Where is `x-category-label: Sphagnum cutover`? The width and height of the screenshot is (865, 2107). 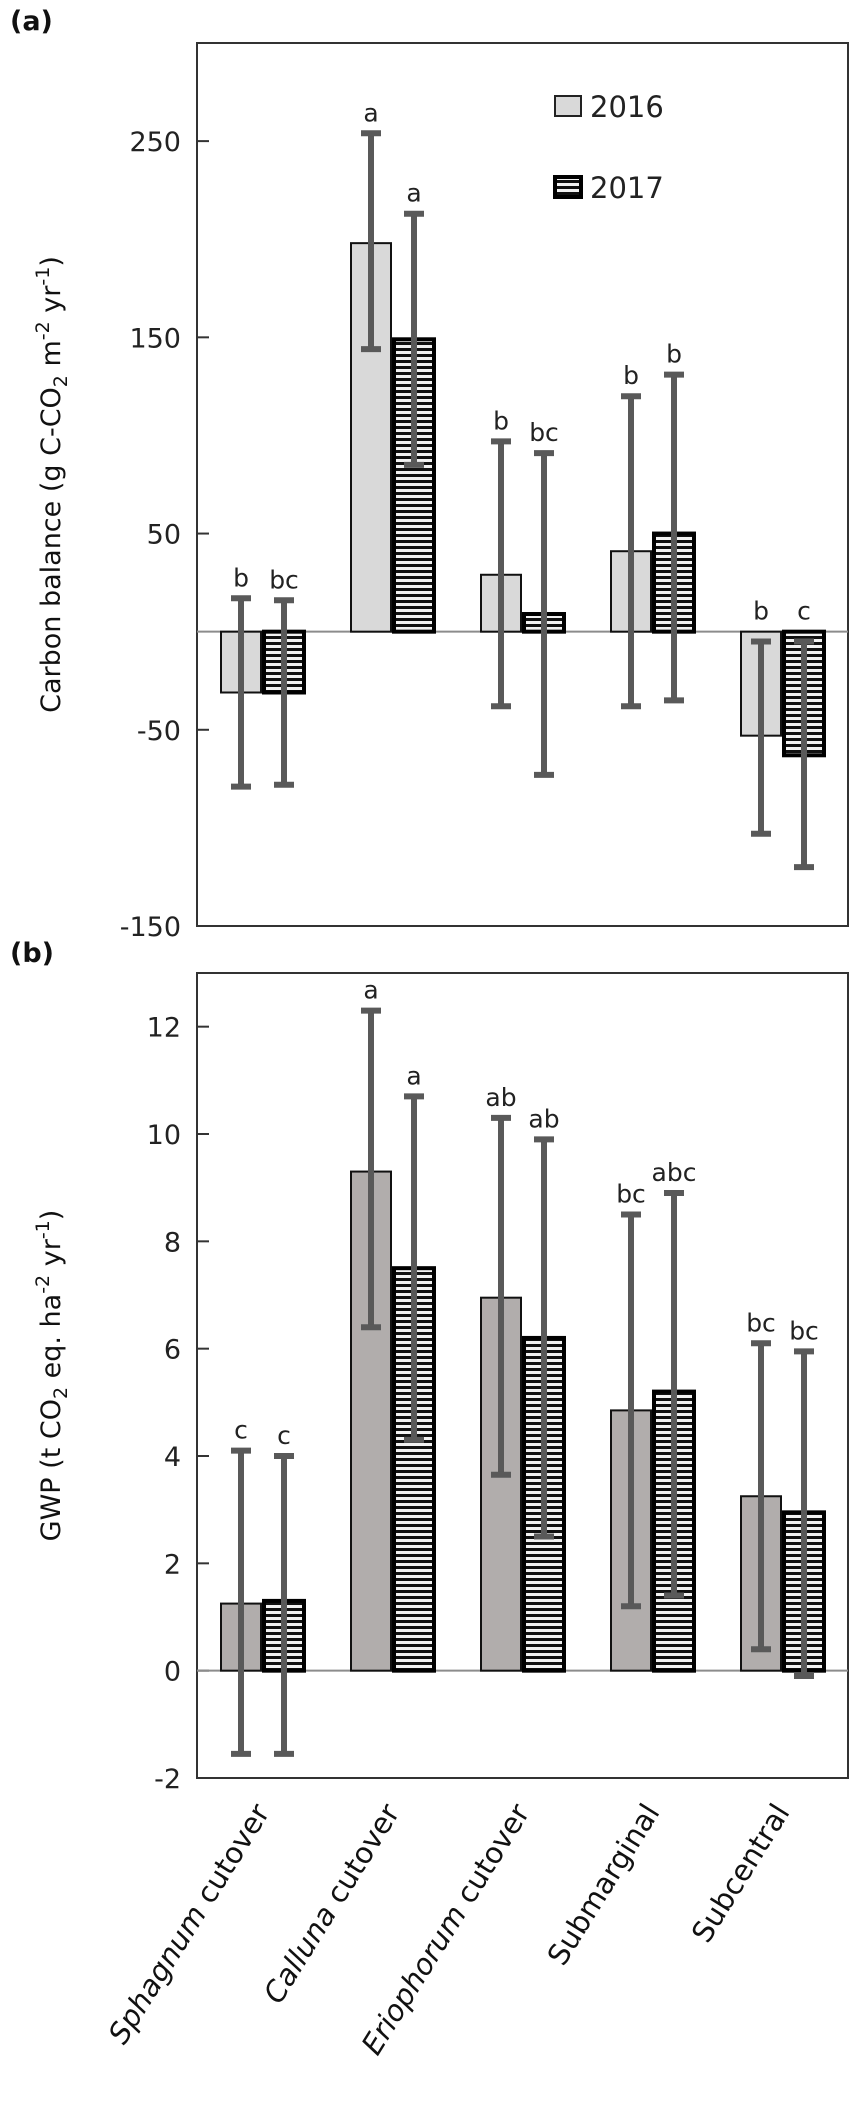 x-category-label: Sphagnum cutover is located at coordinates (188, 1924).